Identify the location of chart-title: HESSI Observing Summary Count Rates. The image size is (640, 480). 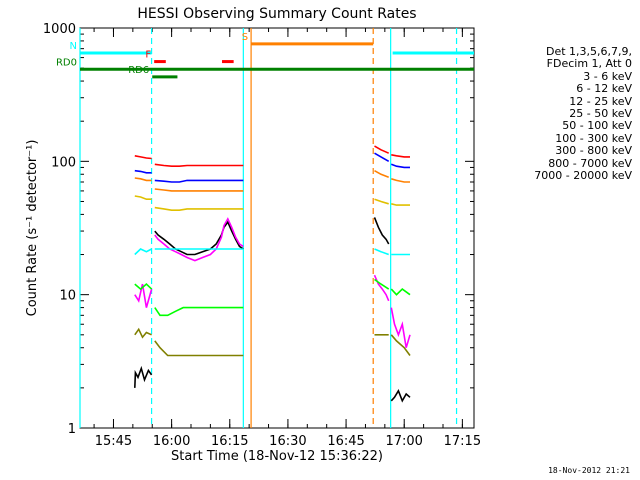
(276, 14).